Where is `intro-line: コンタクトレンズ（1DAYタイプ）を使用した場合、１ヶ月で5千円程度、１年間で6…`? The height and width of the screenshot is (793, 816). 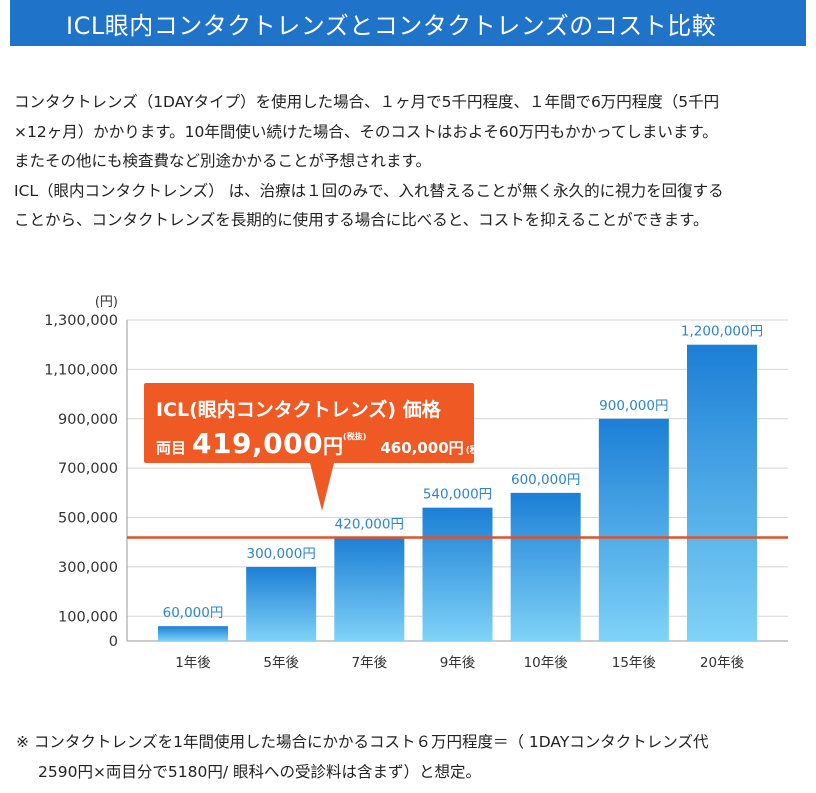
intro-line: コンタクトレンズ（1DAYタイプ）を使用した場合、１ヶ月で5千円程度、１年間で6… is located at coordinates (367, 102).